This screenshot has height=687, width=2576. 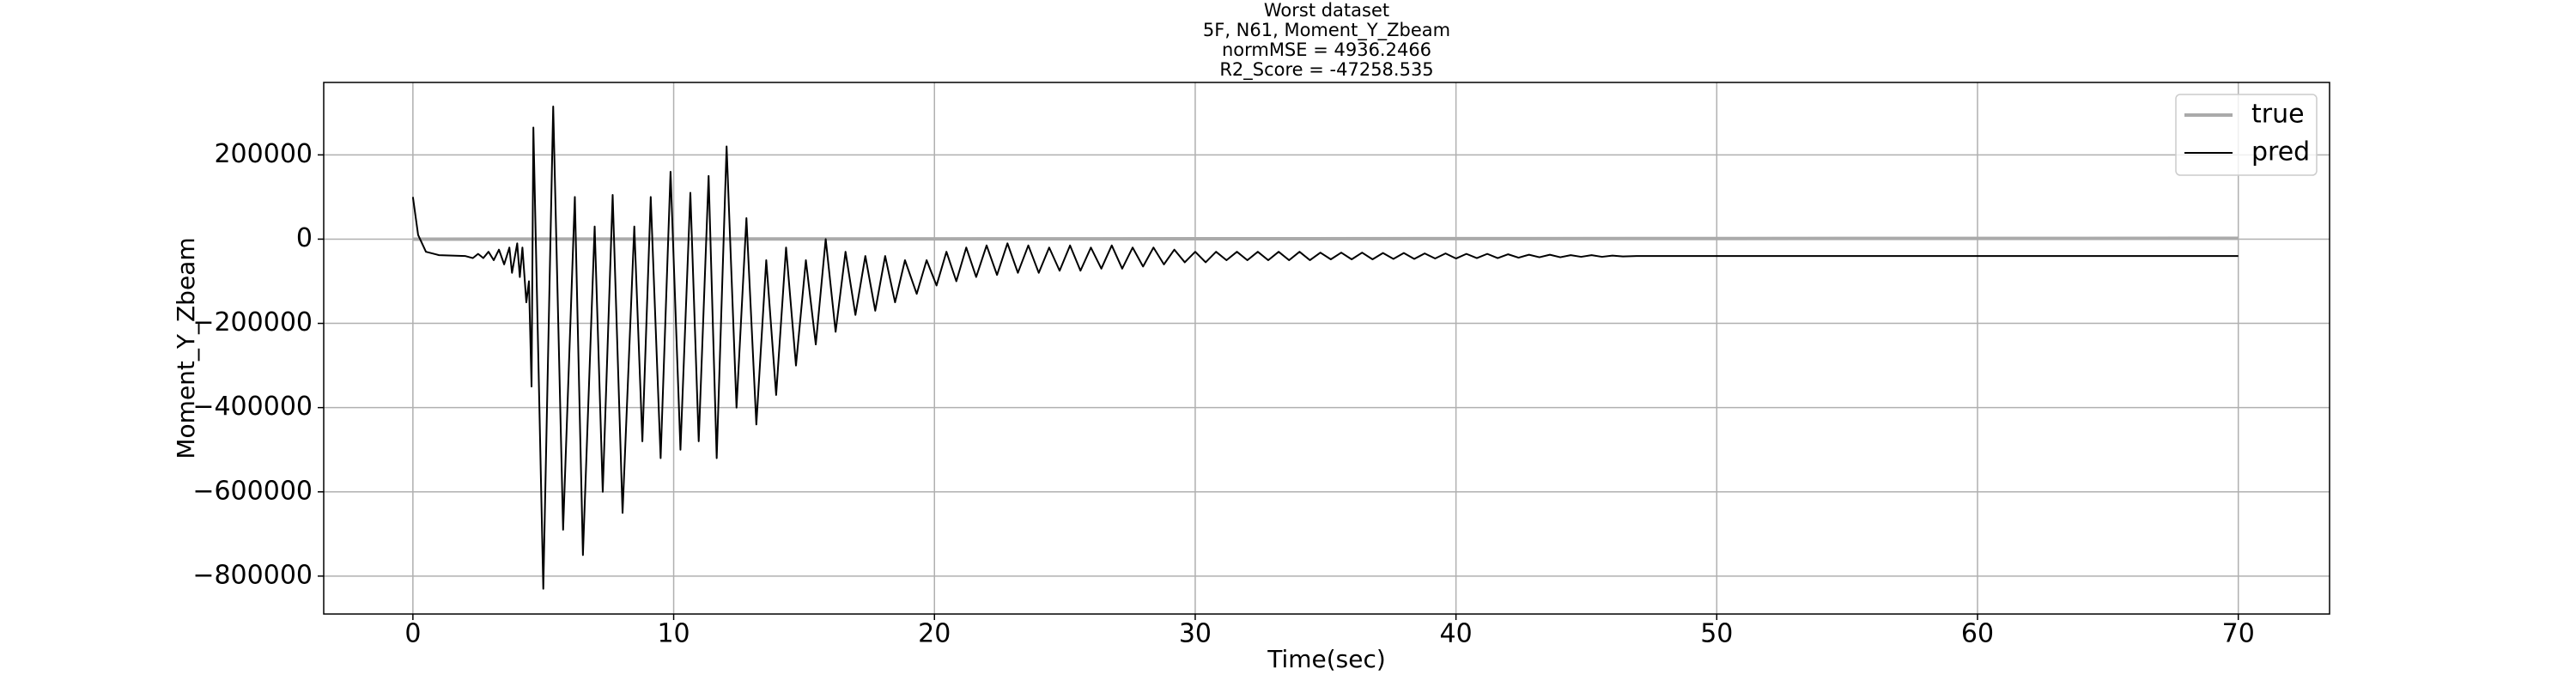 I want to click on chart-title: 5F, N61, Moment_Y_Zbeam, so click(x=1327, y=30).